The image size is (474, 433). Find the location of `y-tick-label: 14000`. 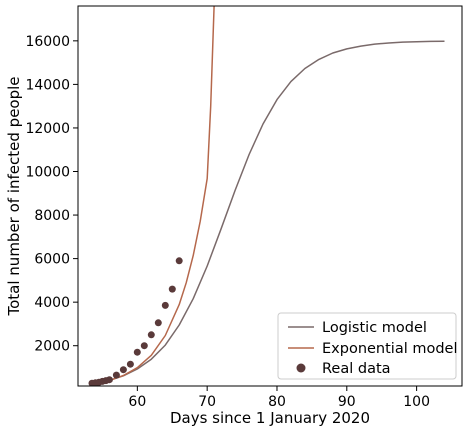

y-tick-label: 14000 is located at coordinates (47, 85).